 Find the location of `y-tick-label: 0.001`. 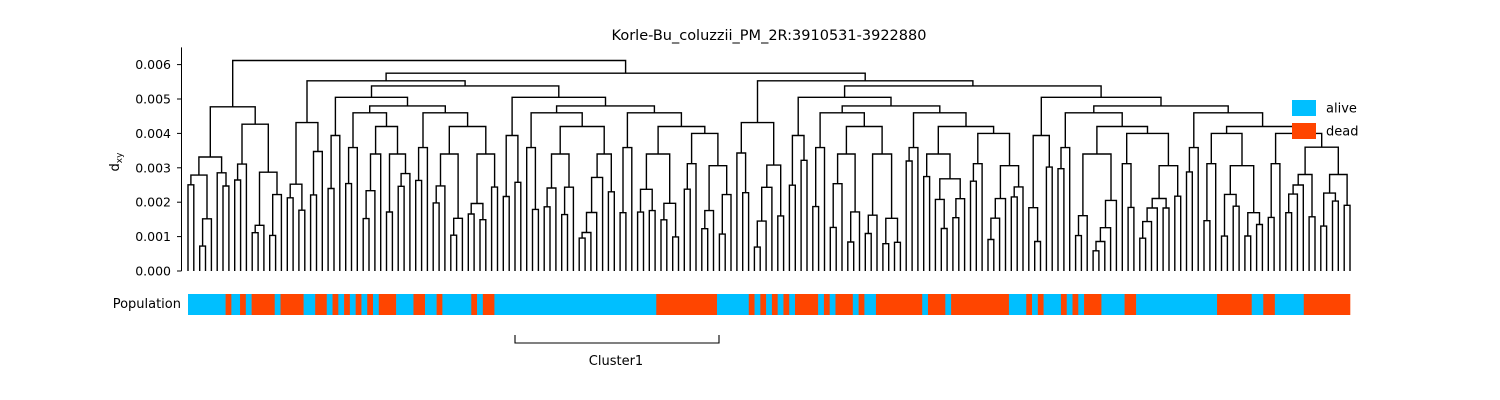

y-tick-label: 0.001 is located at coordinates (153, 236).